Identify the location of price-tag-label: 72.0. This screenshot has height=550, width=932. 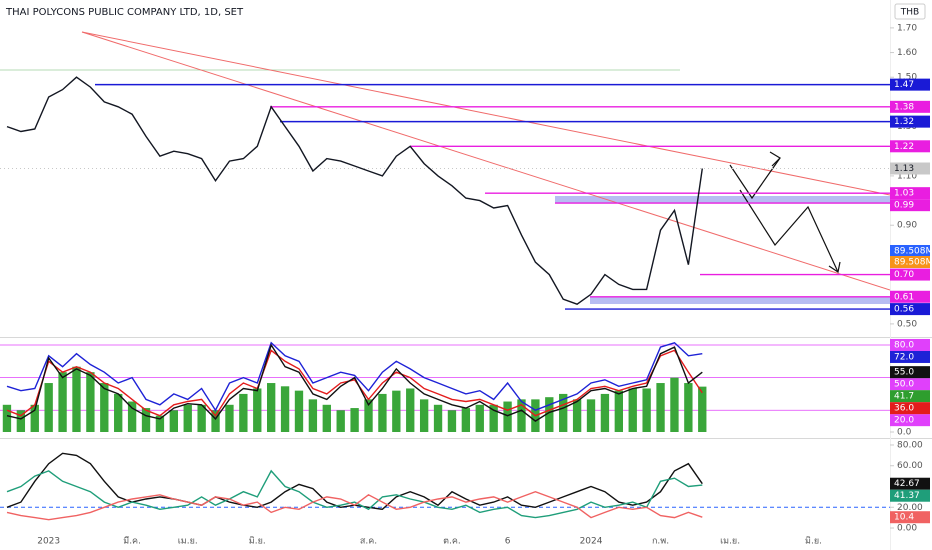
(904, 357).